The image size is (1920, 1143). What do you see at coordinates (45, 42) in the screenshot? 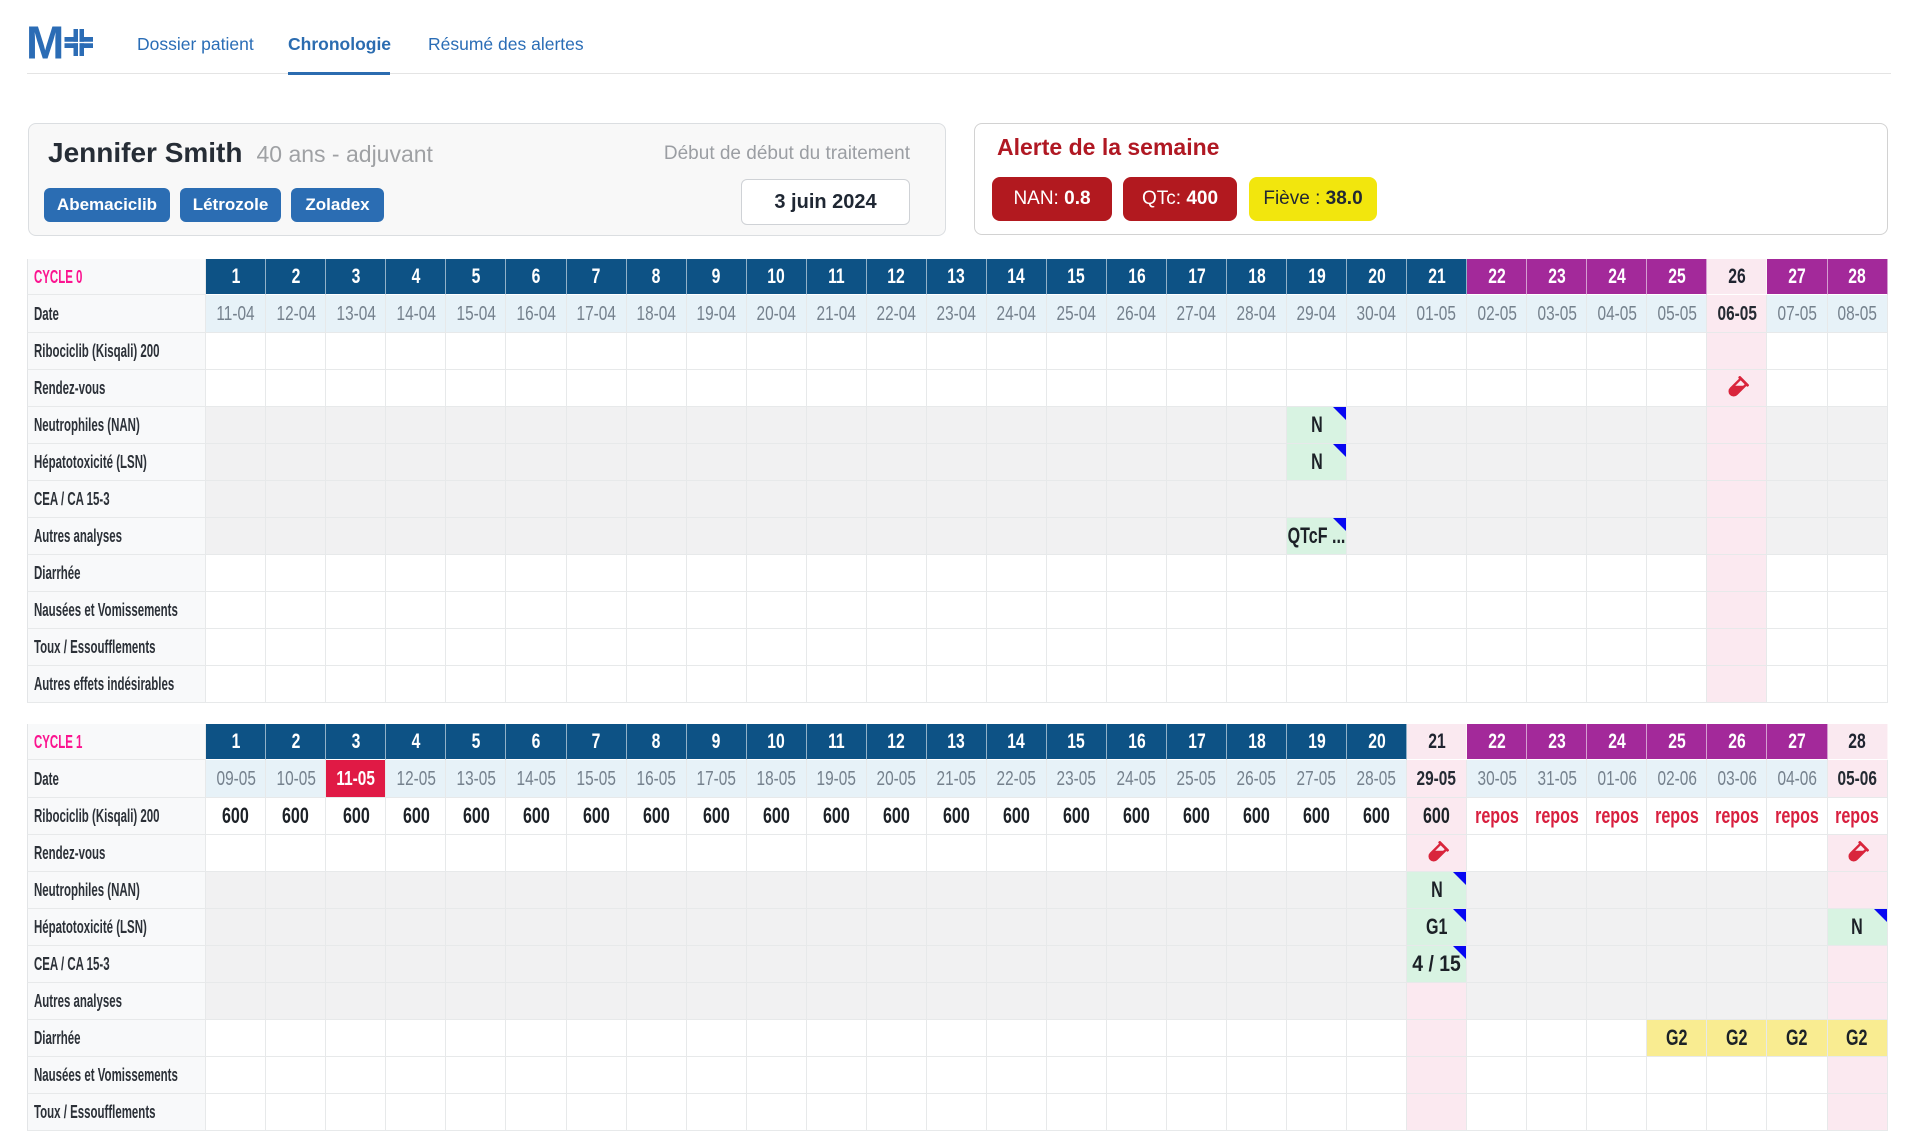
I see `svg-text: M` at bounding box center [45, 42].